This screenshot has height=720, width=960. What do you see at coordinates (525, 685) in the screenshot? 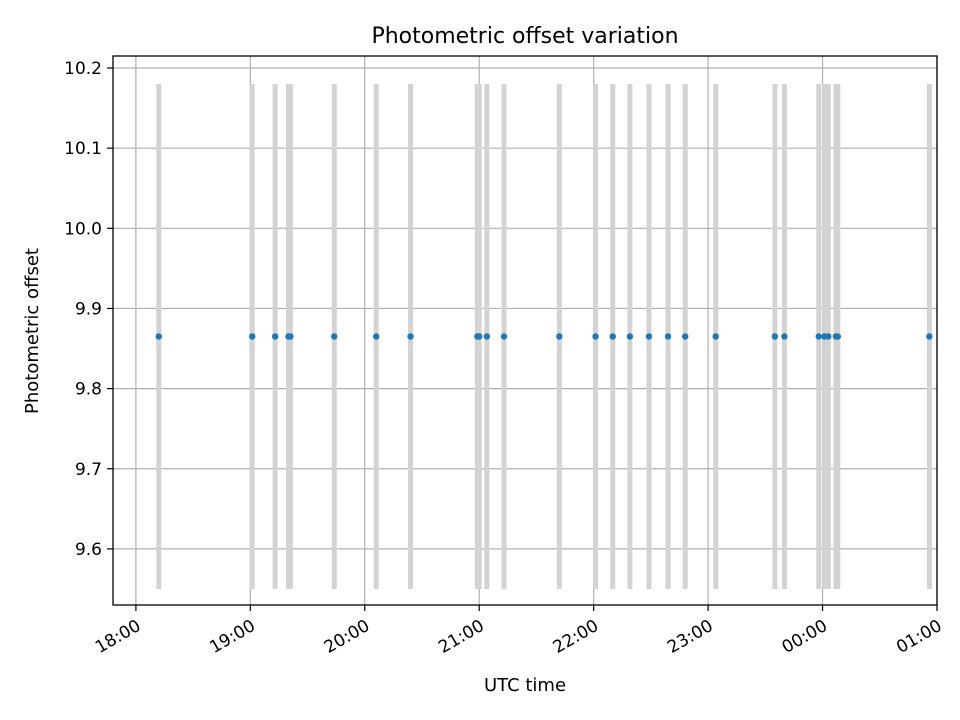
I see `x-axis-label: UTC time` at bounding box center [525, 685].